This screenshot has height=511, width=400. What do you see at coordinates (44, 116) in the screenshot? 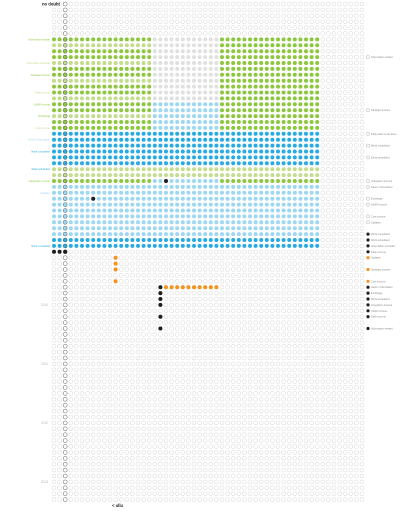
I see `category-label: Exchange` at bounding box center [44, 116].